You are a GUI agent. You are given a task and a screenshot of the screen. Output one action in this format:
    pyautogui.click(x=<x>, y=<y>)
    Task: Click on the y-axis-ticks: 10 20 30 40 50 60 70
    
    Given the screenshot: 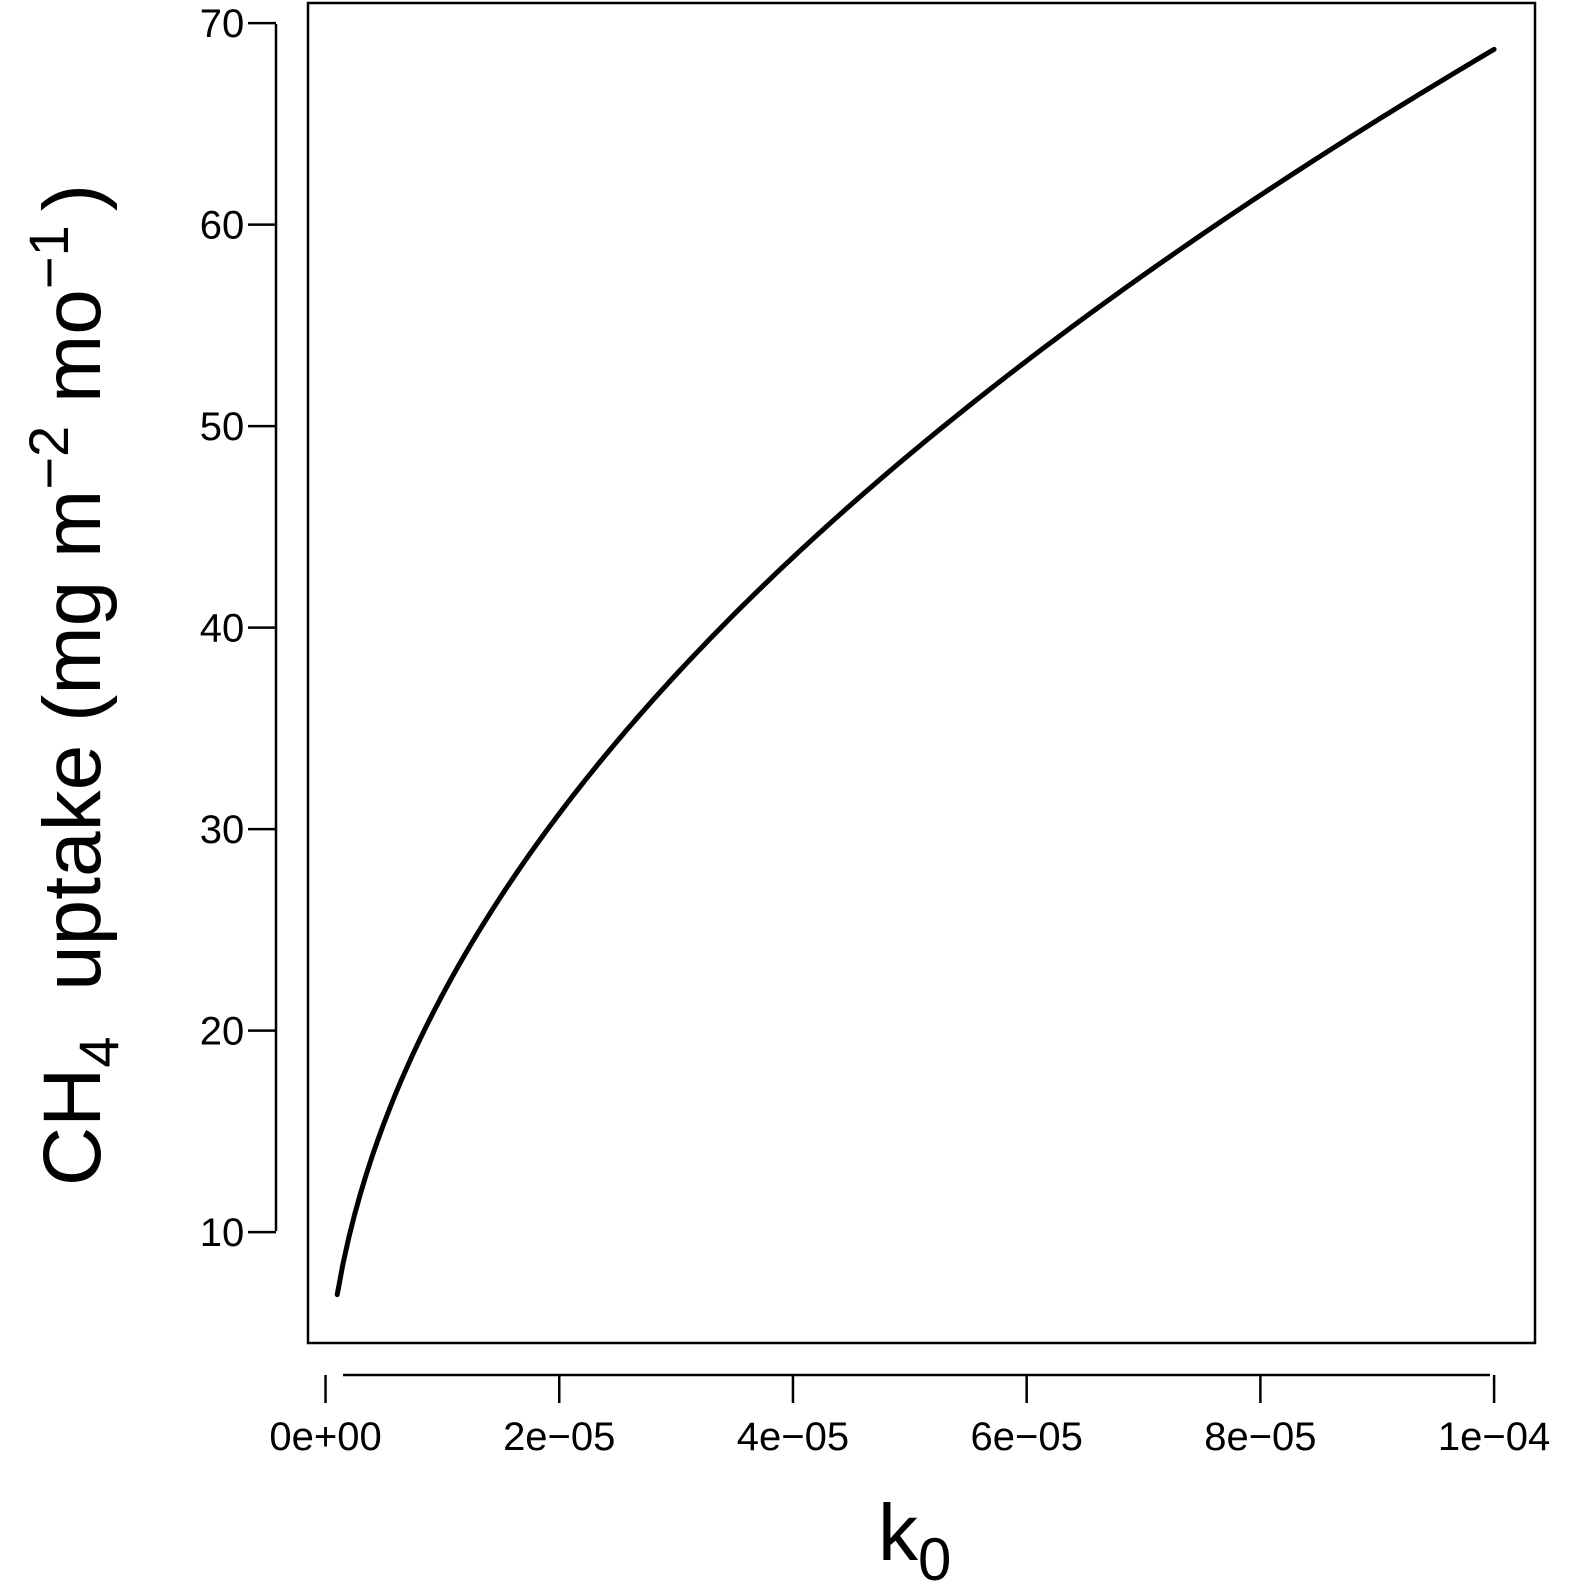 What is the action you would take?
    pyautogui.click(x=238, y=628)
    